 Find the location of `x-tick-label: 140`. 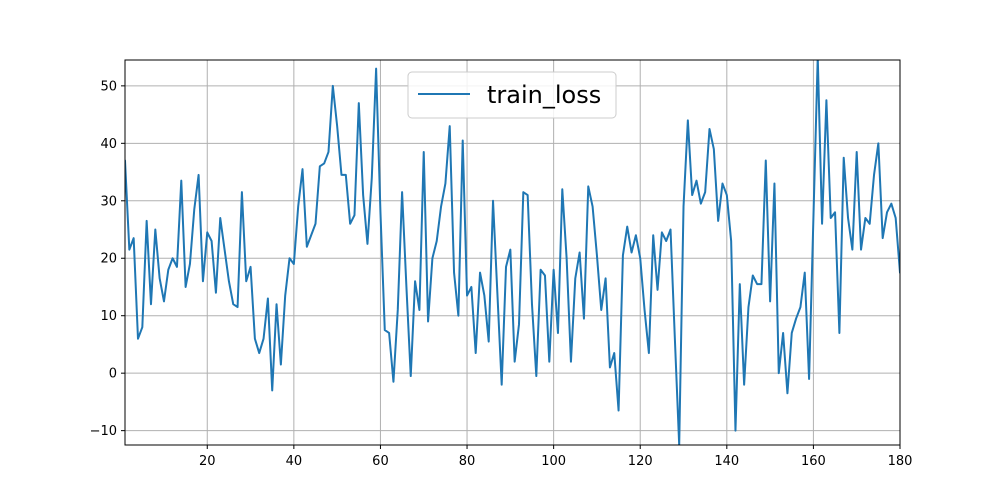

x-tick-label: 140 is located at coordinates (726, 461).